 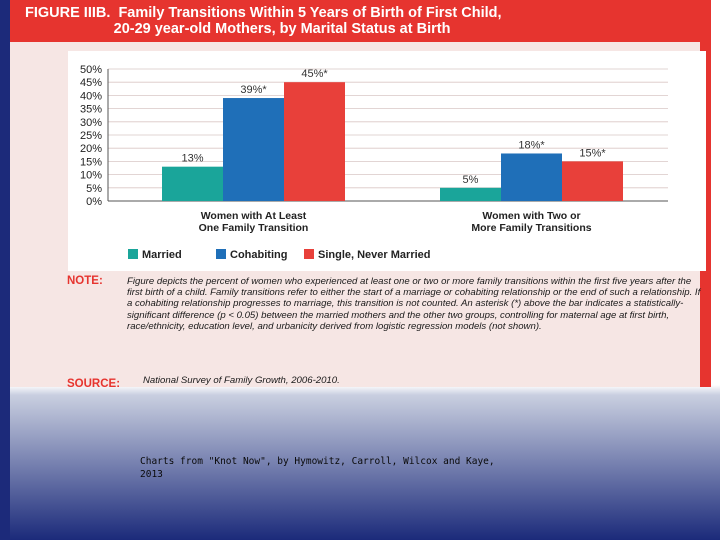 I want to click on y-tick-label: 5%, so click(x=94, y=189).